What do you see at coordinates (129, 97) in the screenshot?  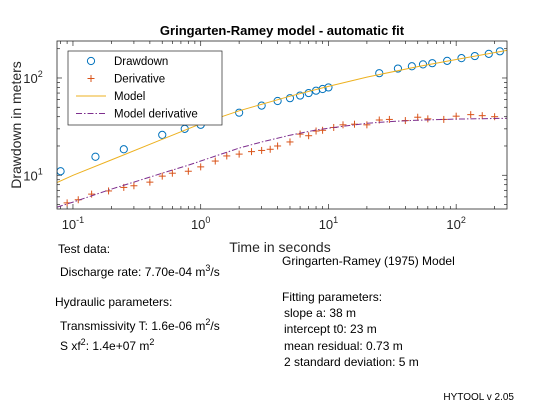 I see `legend-label: Model` at bounding box center [129, 97].